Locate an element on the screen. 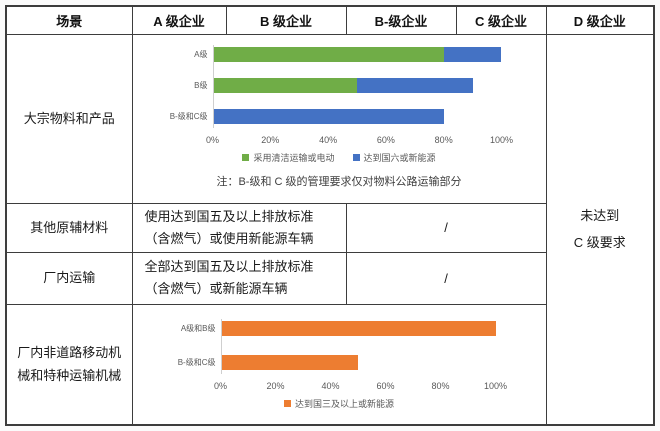  legend-item: 采用清洁运输或电动 is located at coordinates (288, 157).